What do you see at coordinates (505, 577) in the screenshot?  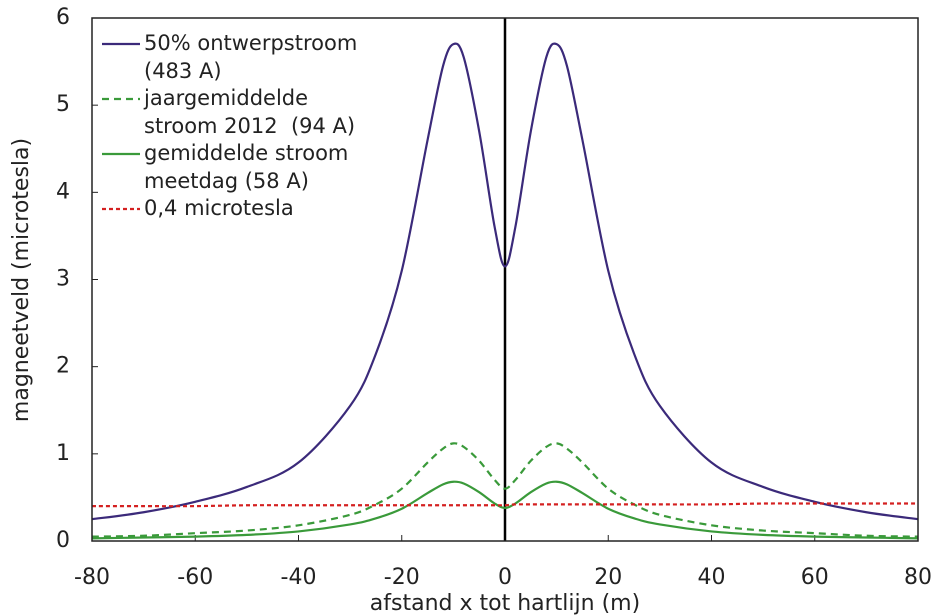 I see `x-tick-label: 0` at bounding box center [505, 577].